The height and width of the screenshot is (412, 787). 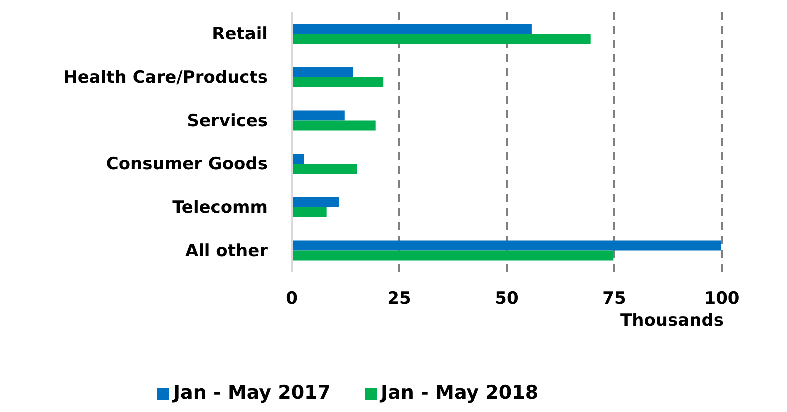 What do you see at coordinates (507, 299) in the screenshot?
I see `x-tick-label: 50` at bounding box center [507, 299].